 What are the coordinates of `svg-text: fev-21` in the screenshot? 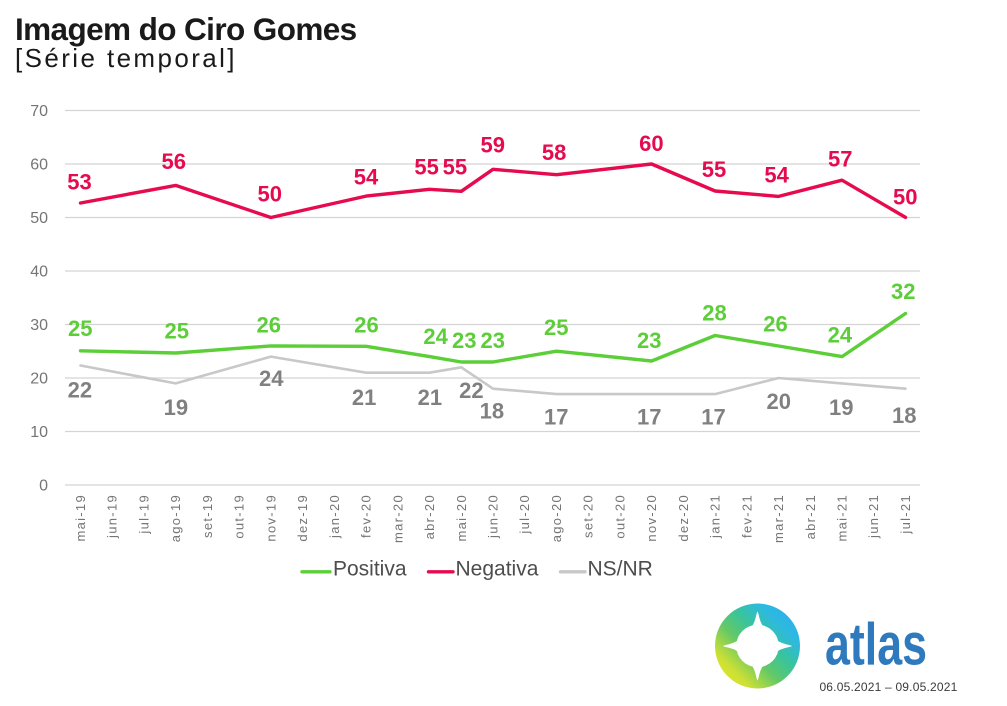 It's located at (746, 516).